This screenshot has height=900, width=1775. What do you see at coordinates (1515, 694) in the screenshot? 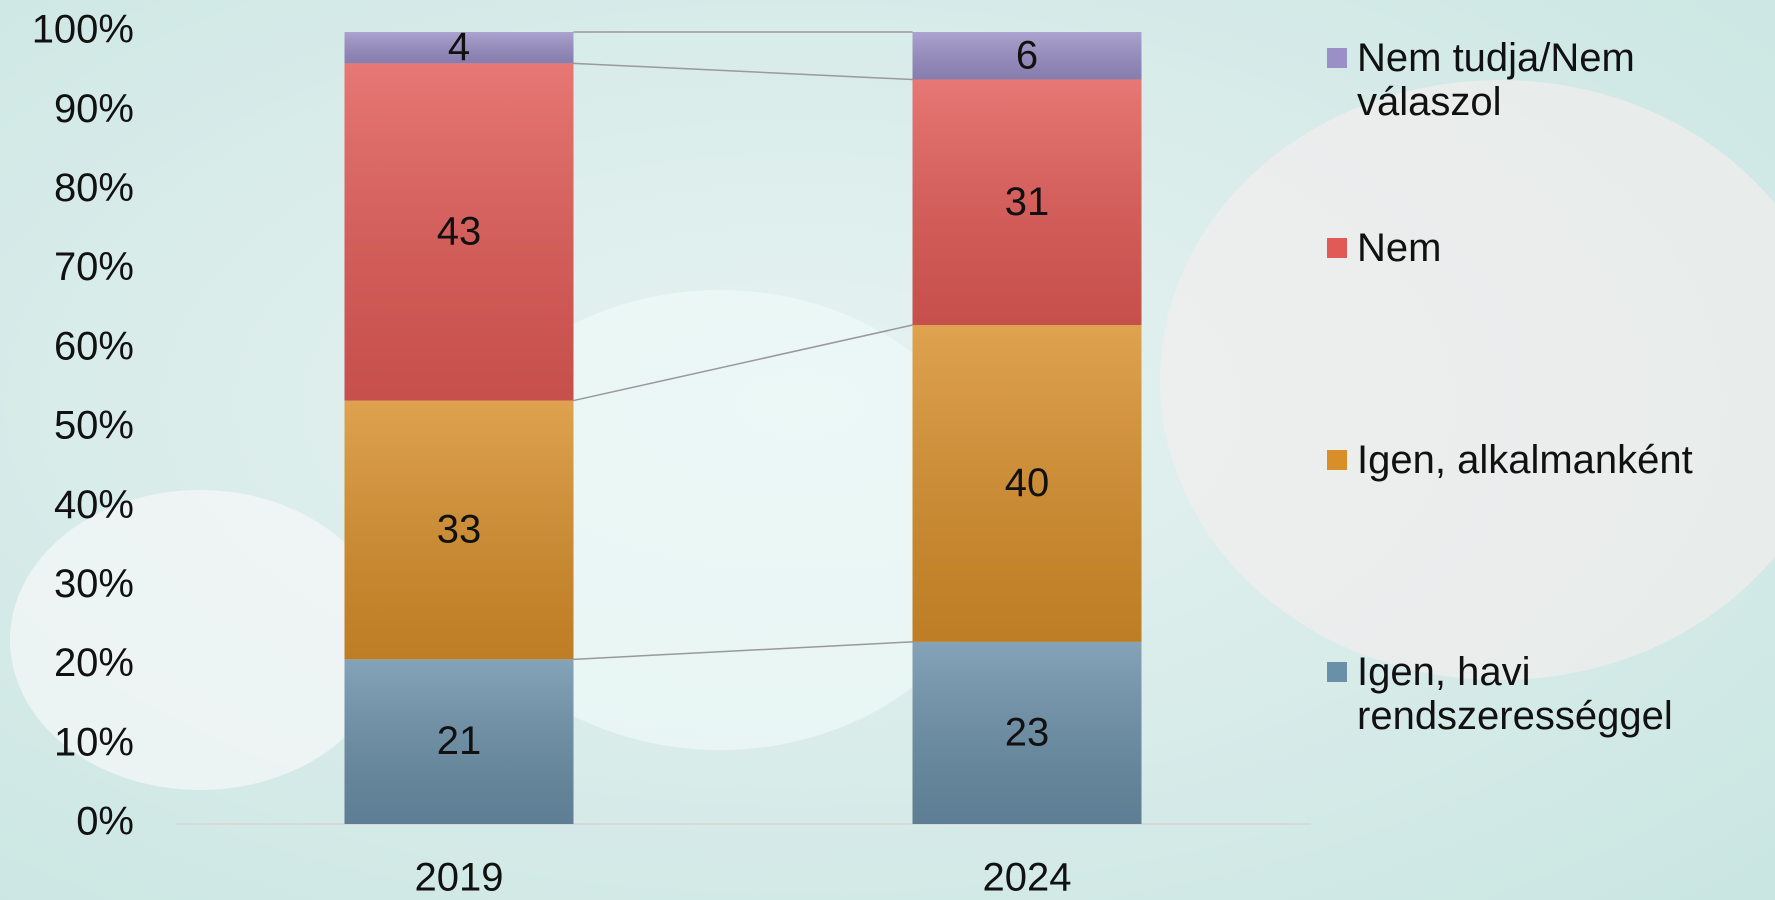
I see `legend-label: Igen, havi rendszerességgel` at bounding box center [1515, 694].